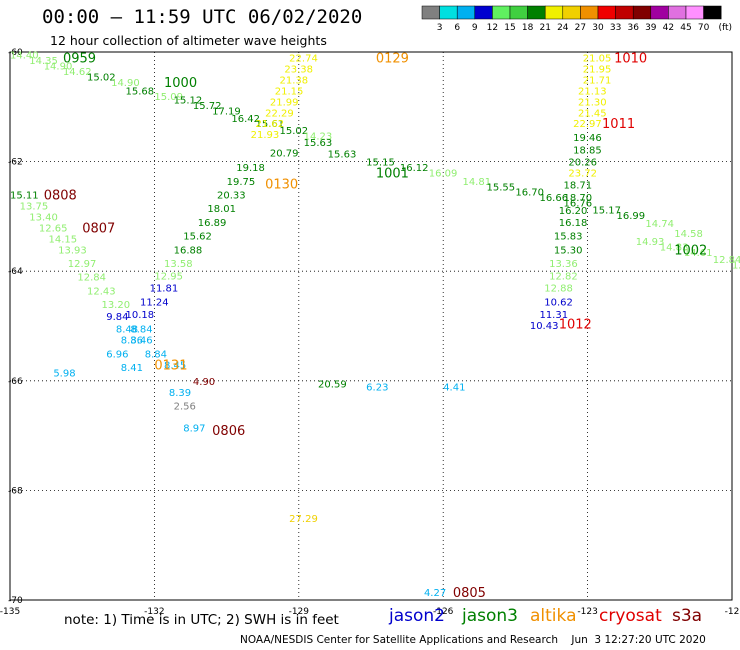 This screenshot has width=740, height=650. What do you see at coordinates (732, 612) in the screenshot?
I see `x-tick-label: -12` at bounding box center [732, 612].